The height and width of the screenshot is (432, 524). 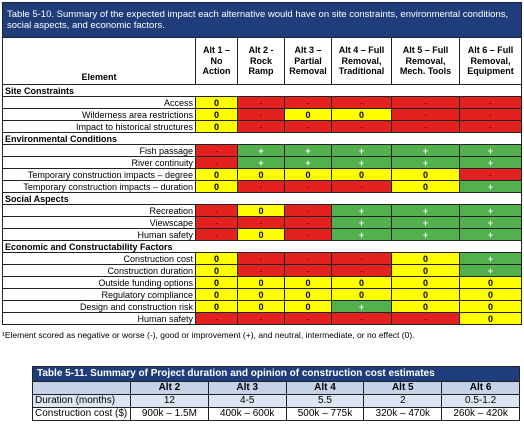 I want to click on score-row: Human safety - - - - -0, so click(x=262, y=318).